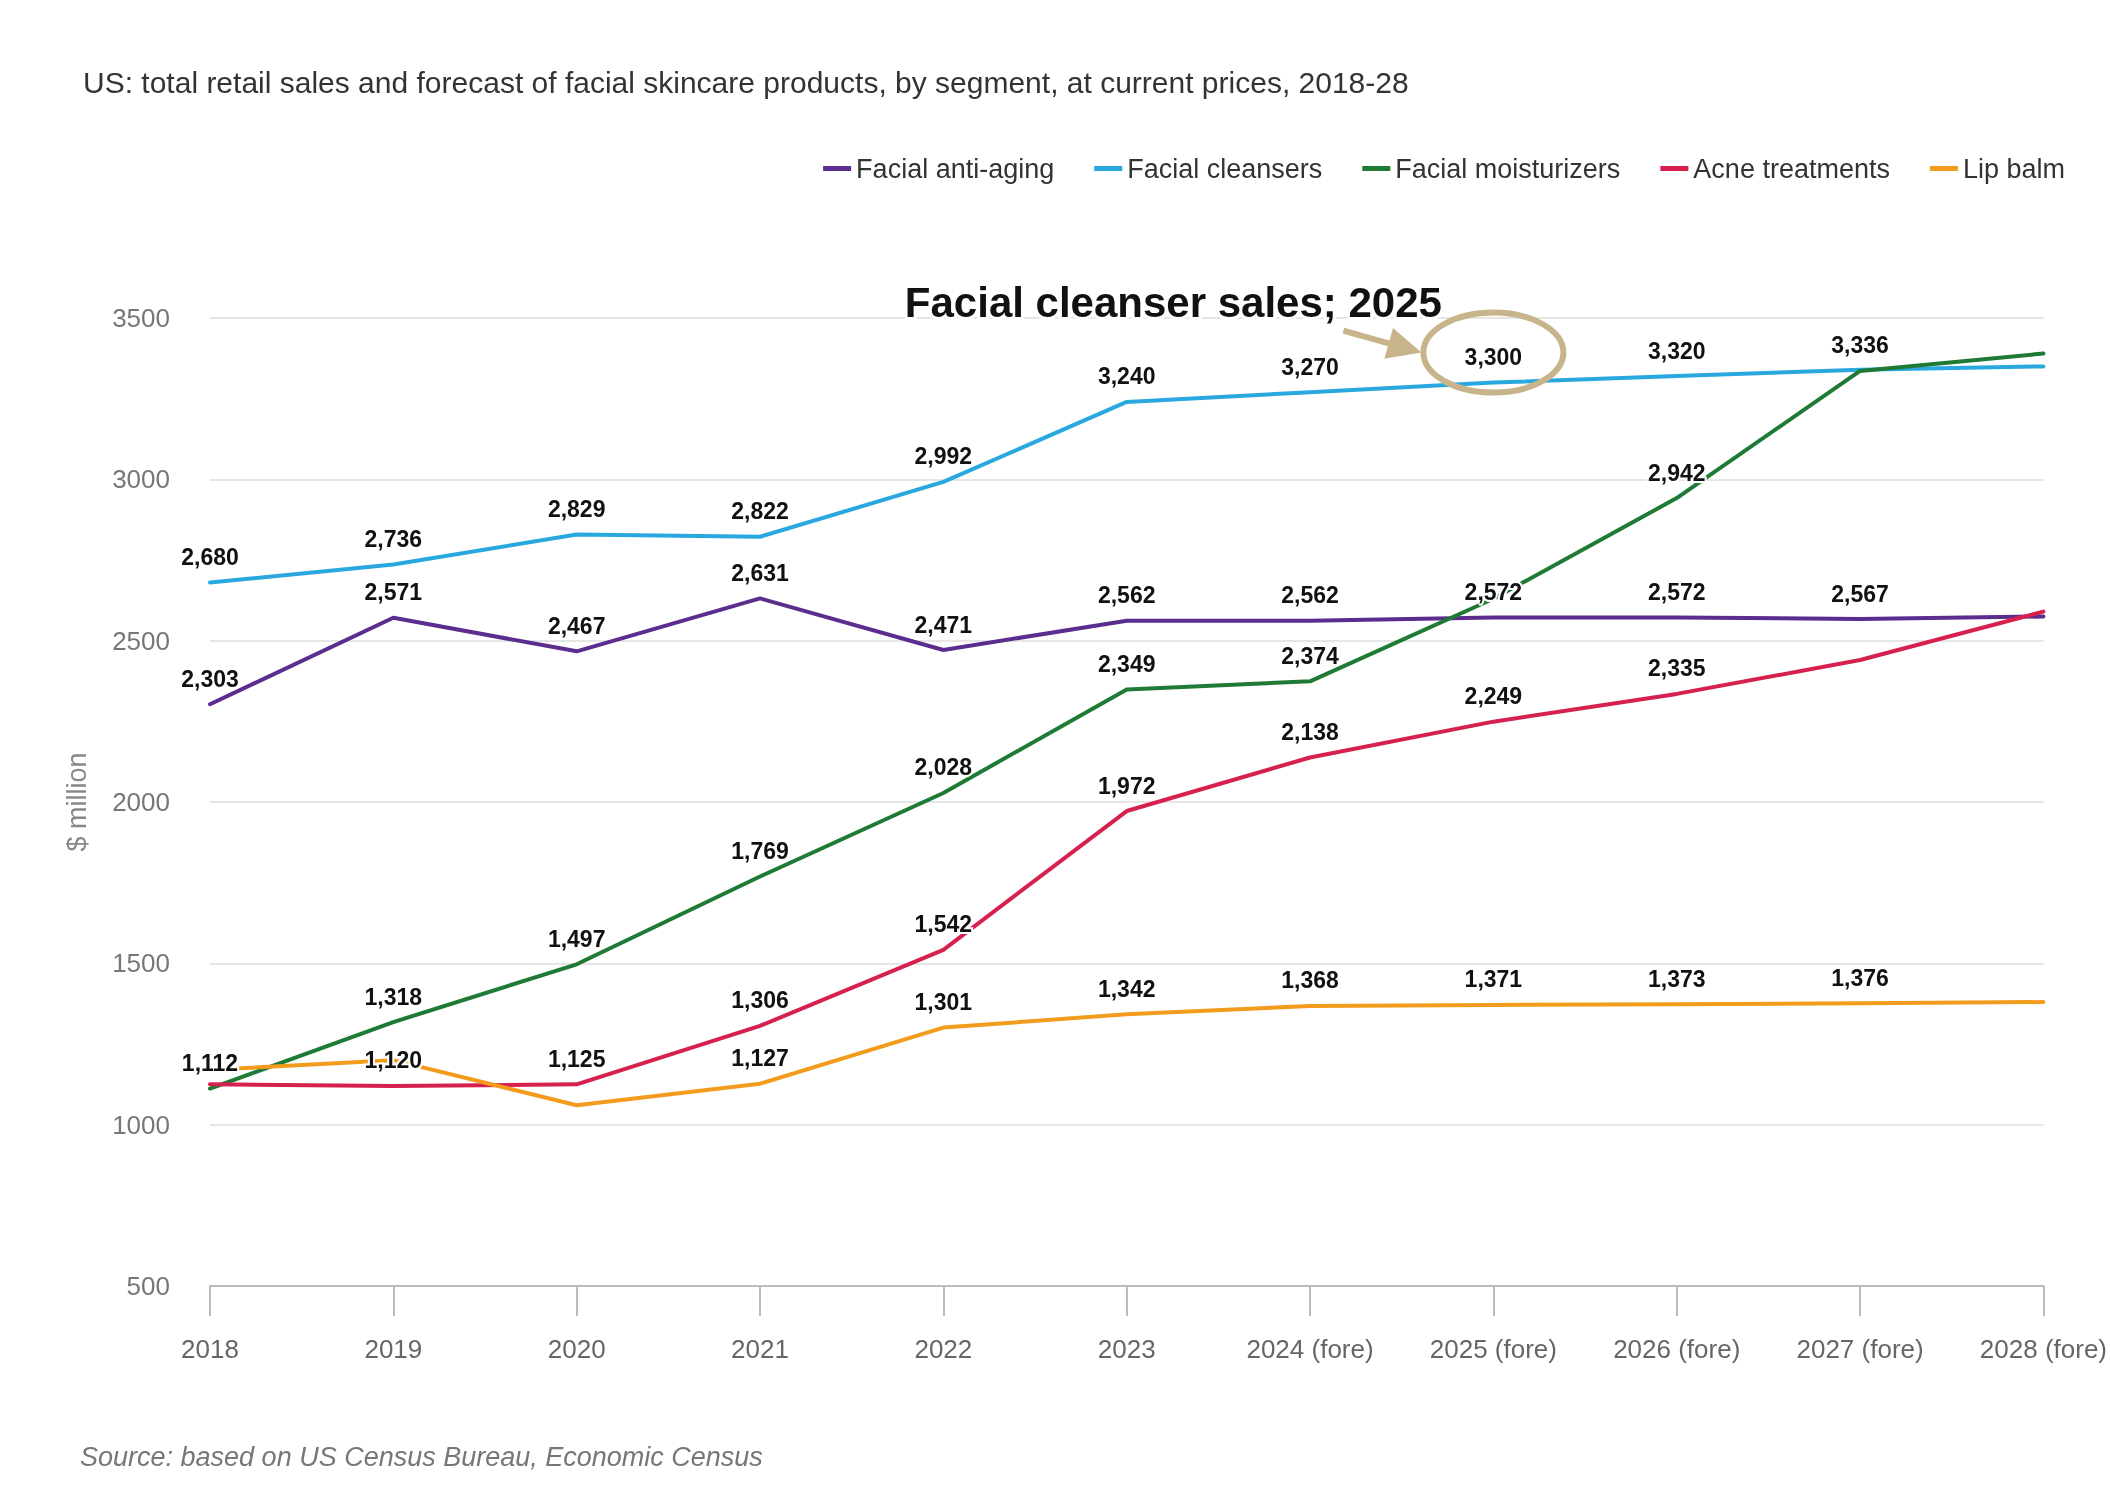 This screenshot has width=2110, height=1508. I want to click on data-label: 2,028, so click(943, 767).